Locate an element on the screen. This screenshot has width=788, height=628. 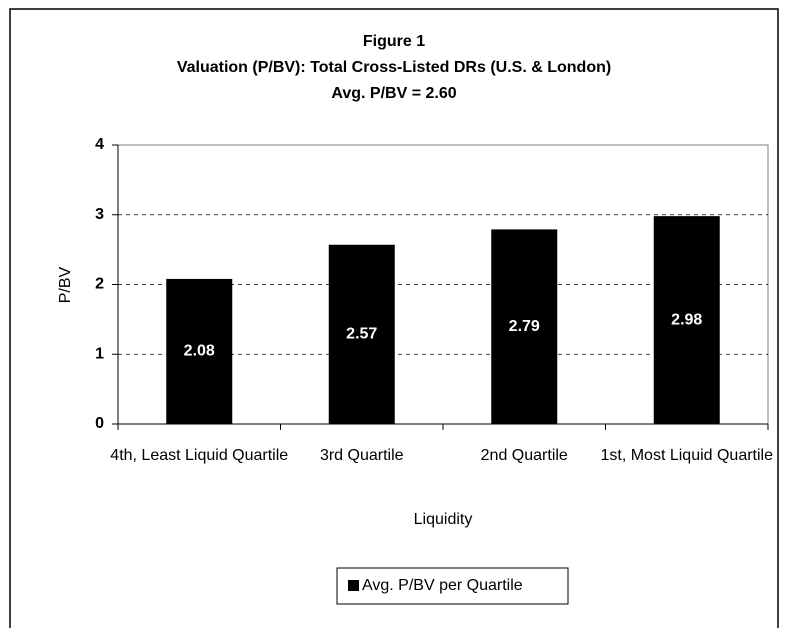
x-tick-label: 3rd Quartile is located at coordinates (361, 455).